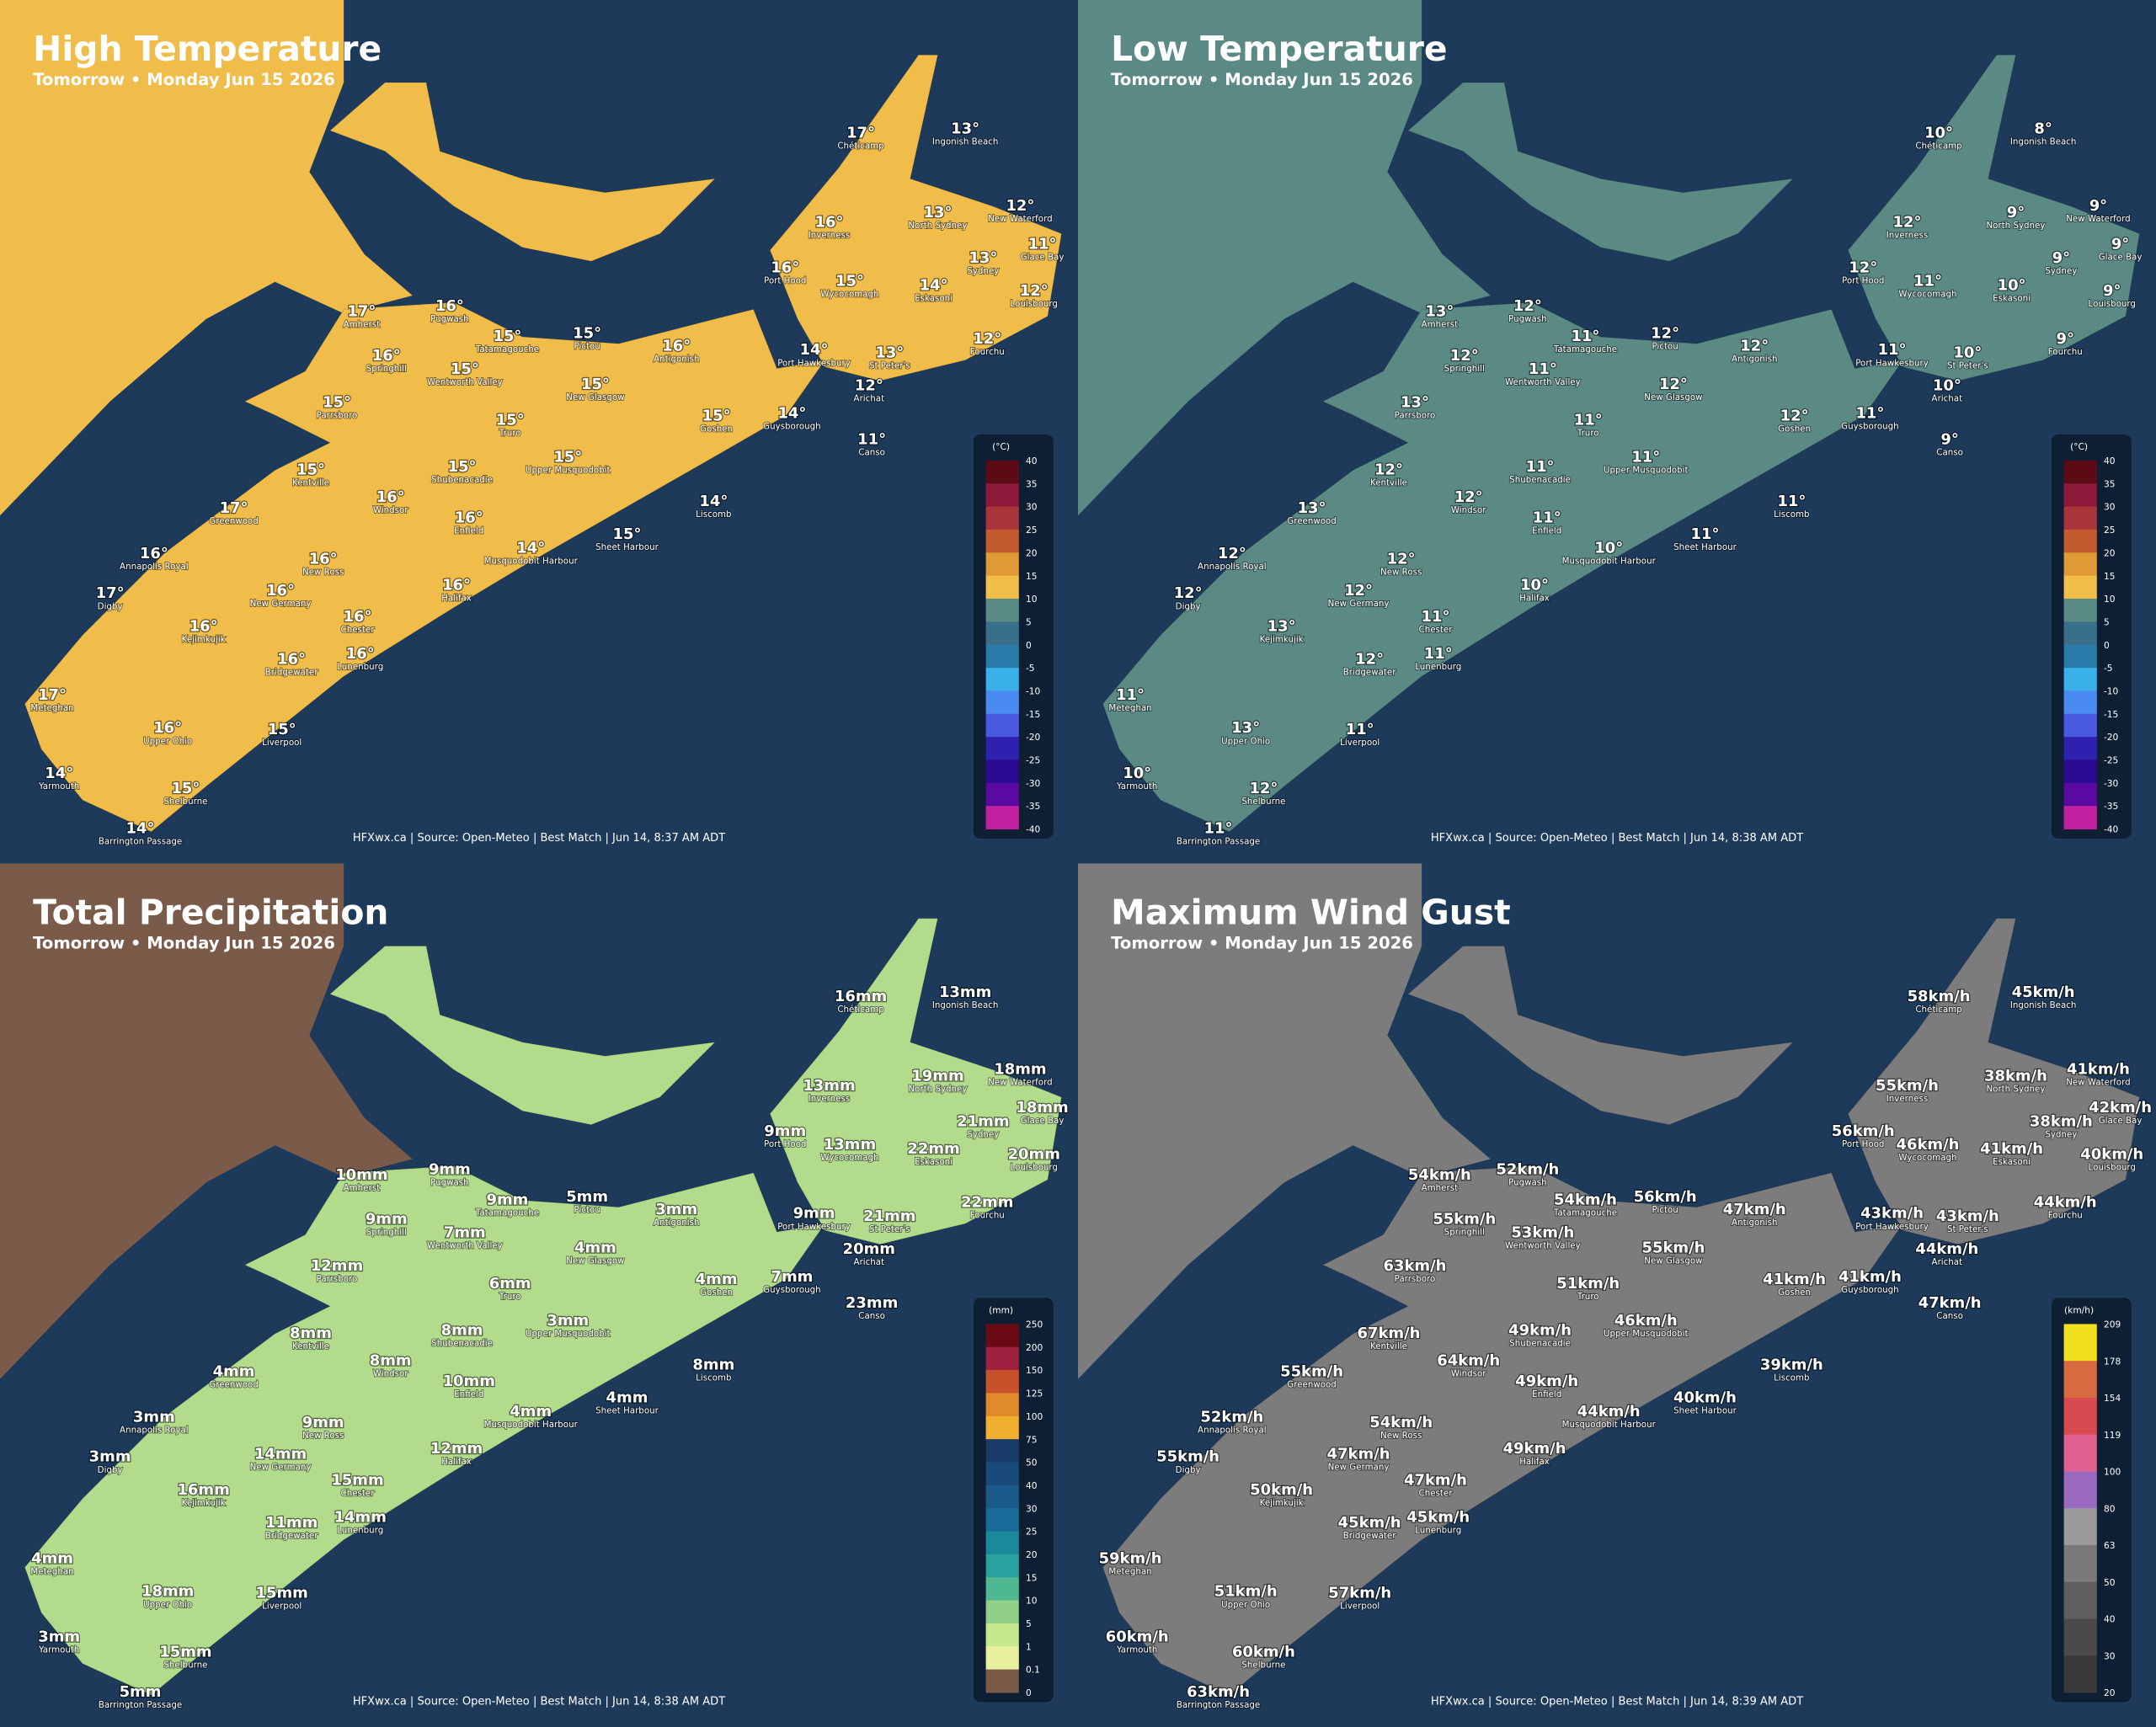 The height and width of the screenshot is (1727, 2156). I want to click on place-value: 14°, so click(530, 548).